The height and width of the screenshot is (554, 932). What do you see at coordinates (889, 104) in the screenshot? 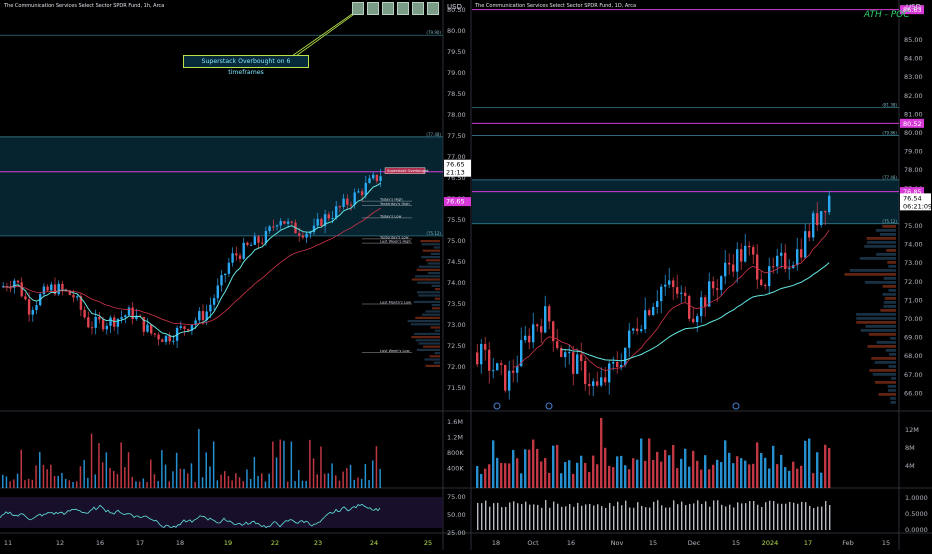
I see `right-level-tag: (81.38)` at bounding box center [889, 104].